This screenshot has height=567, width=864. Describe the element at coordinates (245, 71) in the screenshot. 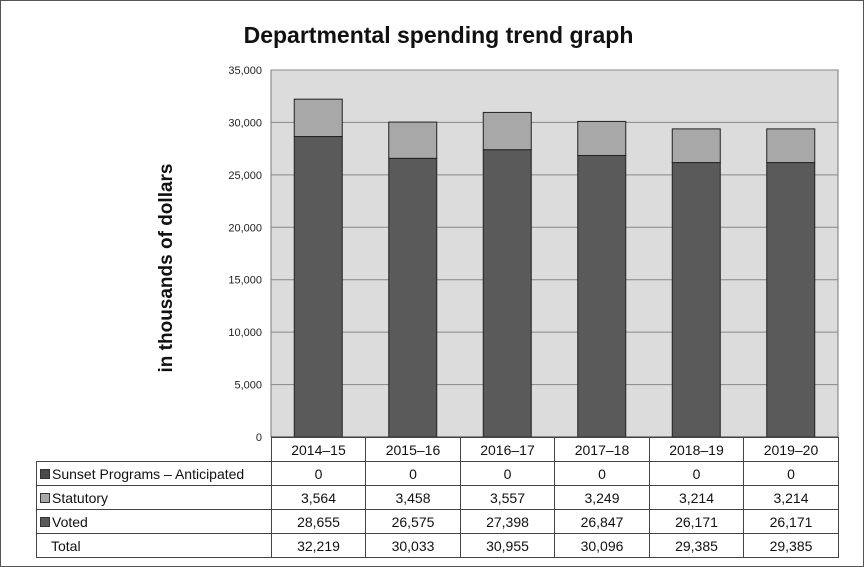

I see `y-tick-label: 35,000` at that location.